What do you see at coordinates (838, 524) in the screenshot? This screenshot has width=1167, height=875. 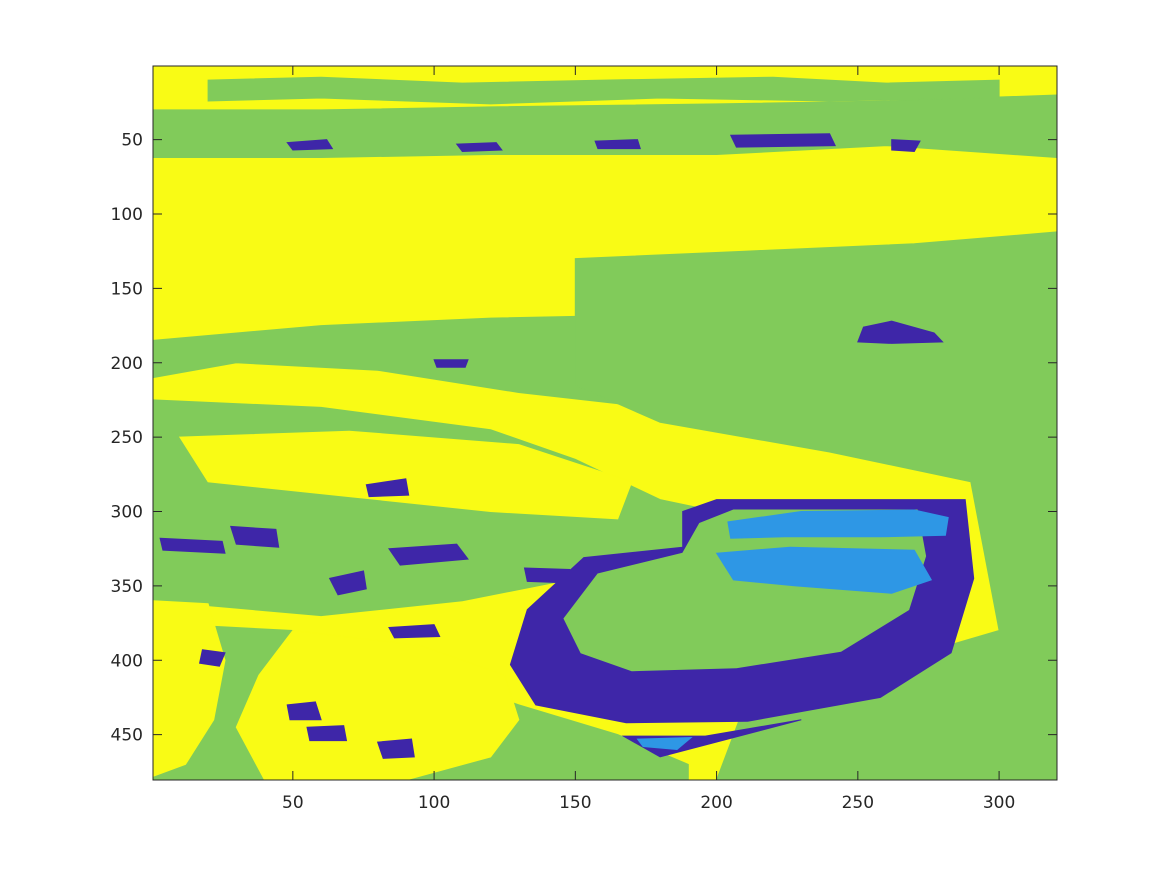 I see `region-boat-seat-rear` at bounding box center [838, 524].